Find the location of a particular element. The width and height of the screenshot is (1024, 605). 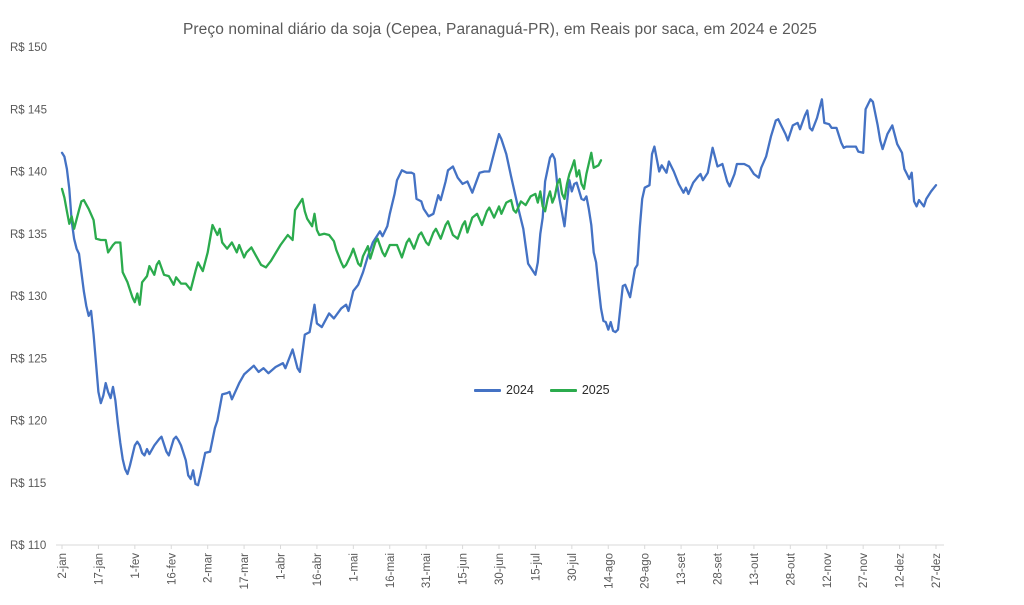

legend-swatch-2025-line is located at coordinates (563, 390).